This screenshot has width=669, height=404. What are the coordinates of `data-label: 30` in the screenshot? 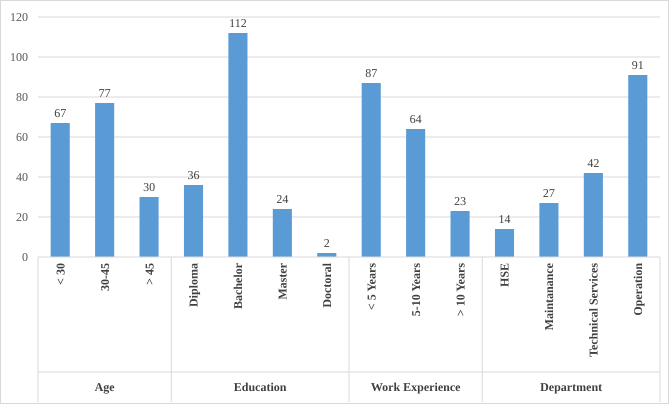 It's located at (149, 187).